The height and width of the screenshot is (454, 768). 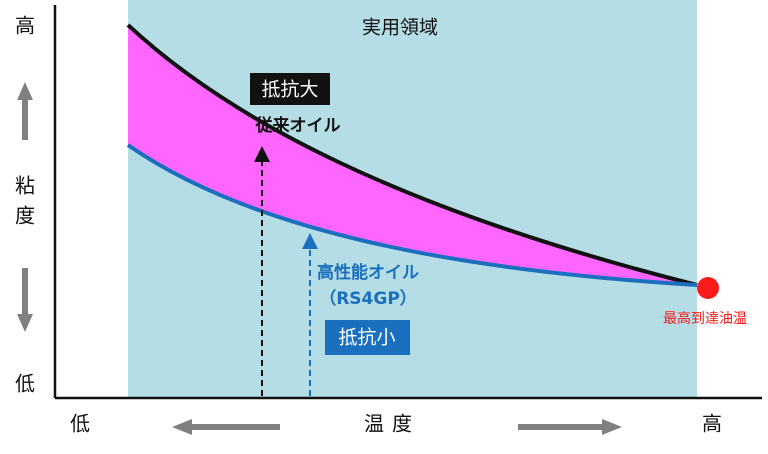 I want to click on max-temp-dot, so click(x=708, y=288).